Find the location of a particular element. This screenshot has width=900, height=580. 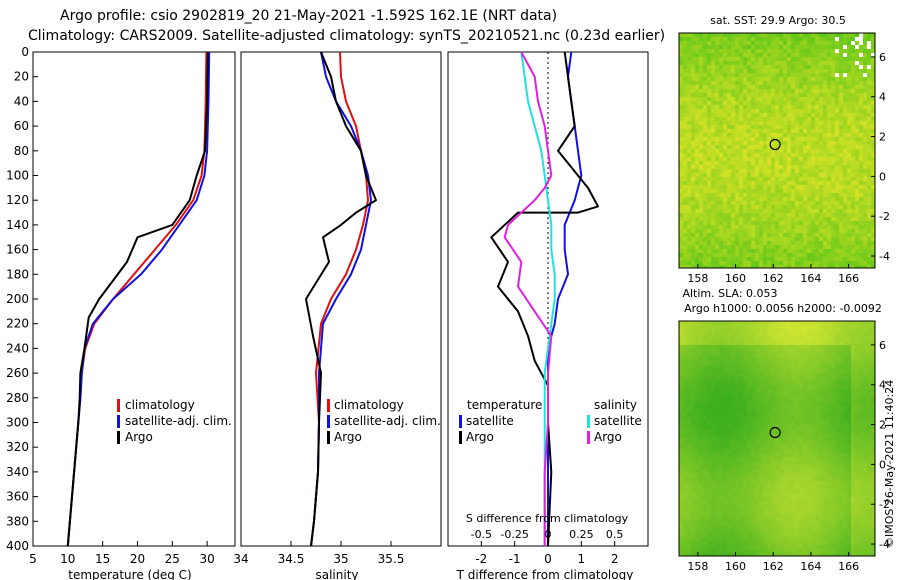

salinity-xlabel: salinity is located at coordinates (336, 574).